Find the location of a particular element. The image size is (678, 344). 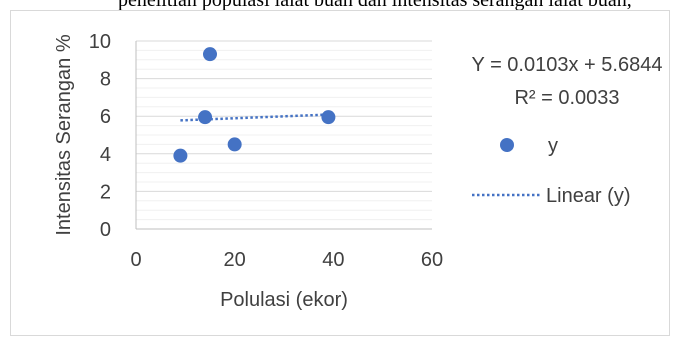

x-tick-label: 60 is located at coordinates (432, 260).